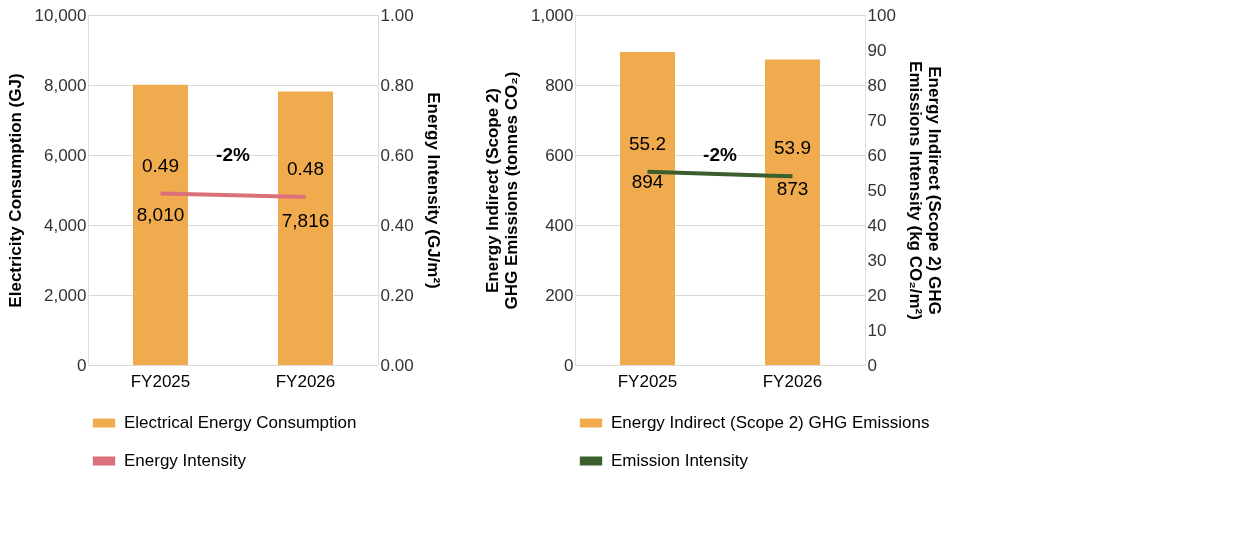  What do you see at coordinates (877, 330) in the screenshot?
I see `y2-tick-label: 10` at bounding box center [877, 330].